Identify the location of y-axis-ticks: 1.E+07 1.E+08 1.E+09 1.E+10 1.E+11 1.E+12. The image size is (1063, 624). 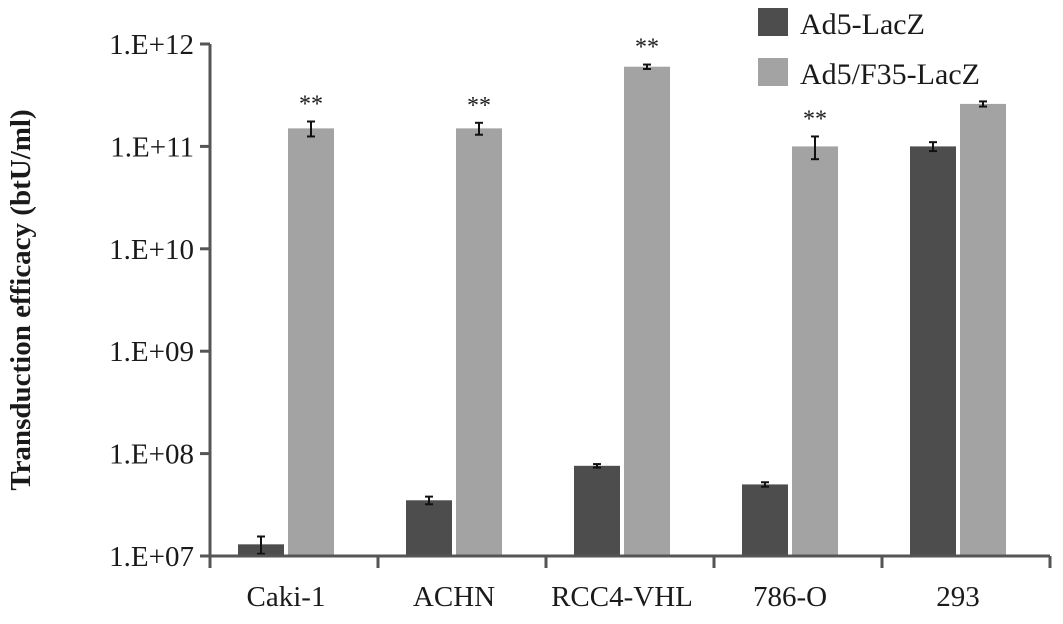
(159, 301).